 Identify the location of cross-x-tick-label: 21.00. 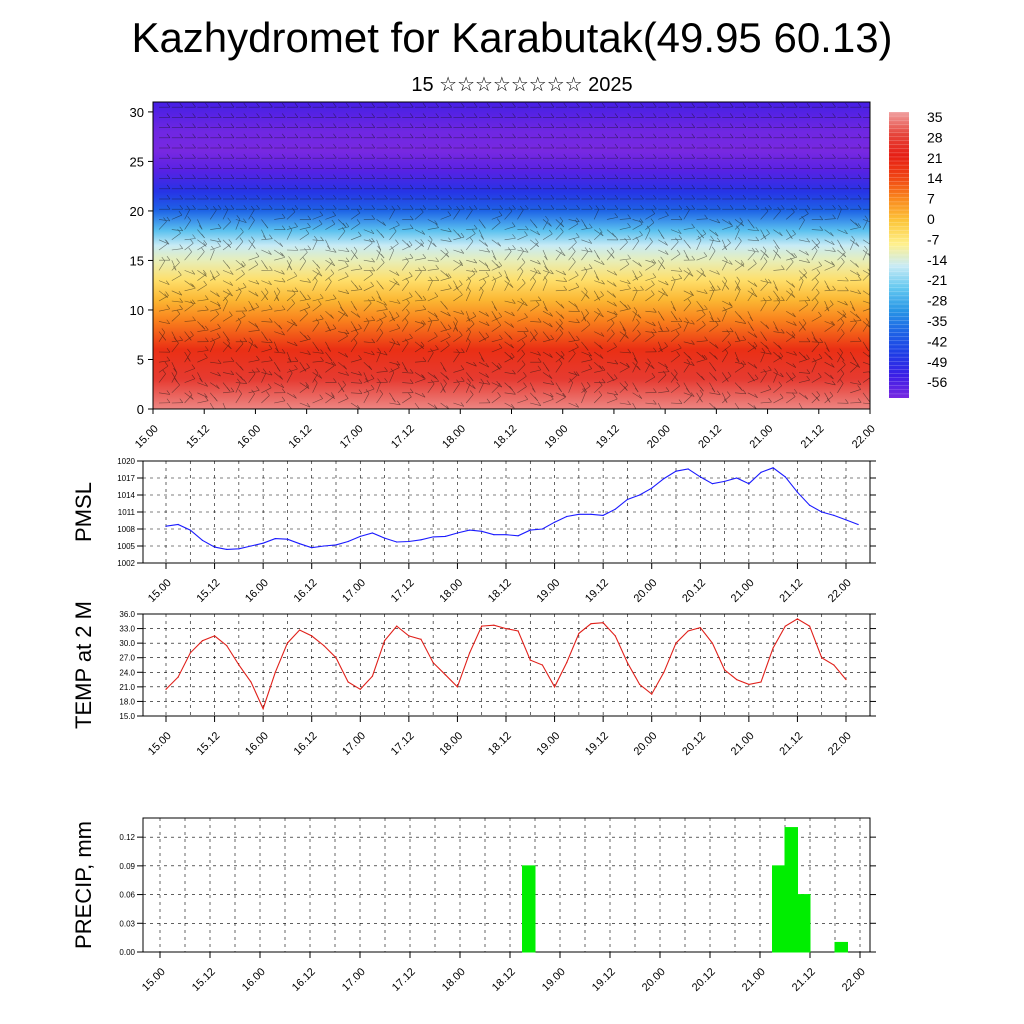
(761, 437).